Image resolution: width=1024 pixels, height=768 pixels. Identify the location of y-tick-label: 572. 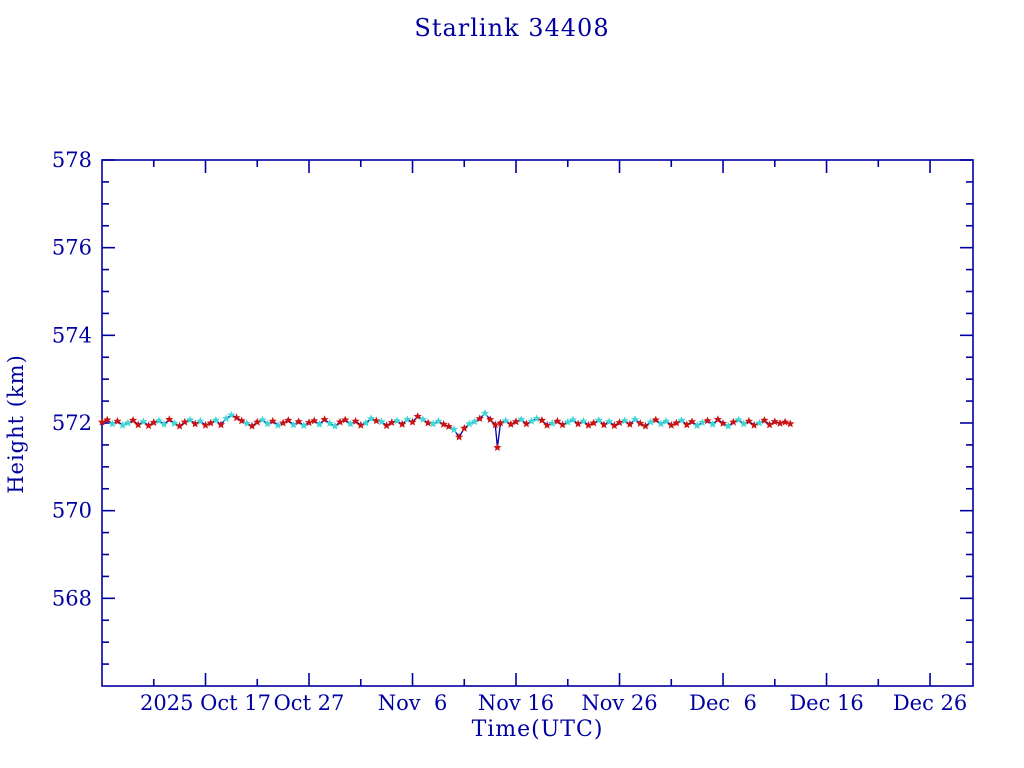
(72, 423).